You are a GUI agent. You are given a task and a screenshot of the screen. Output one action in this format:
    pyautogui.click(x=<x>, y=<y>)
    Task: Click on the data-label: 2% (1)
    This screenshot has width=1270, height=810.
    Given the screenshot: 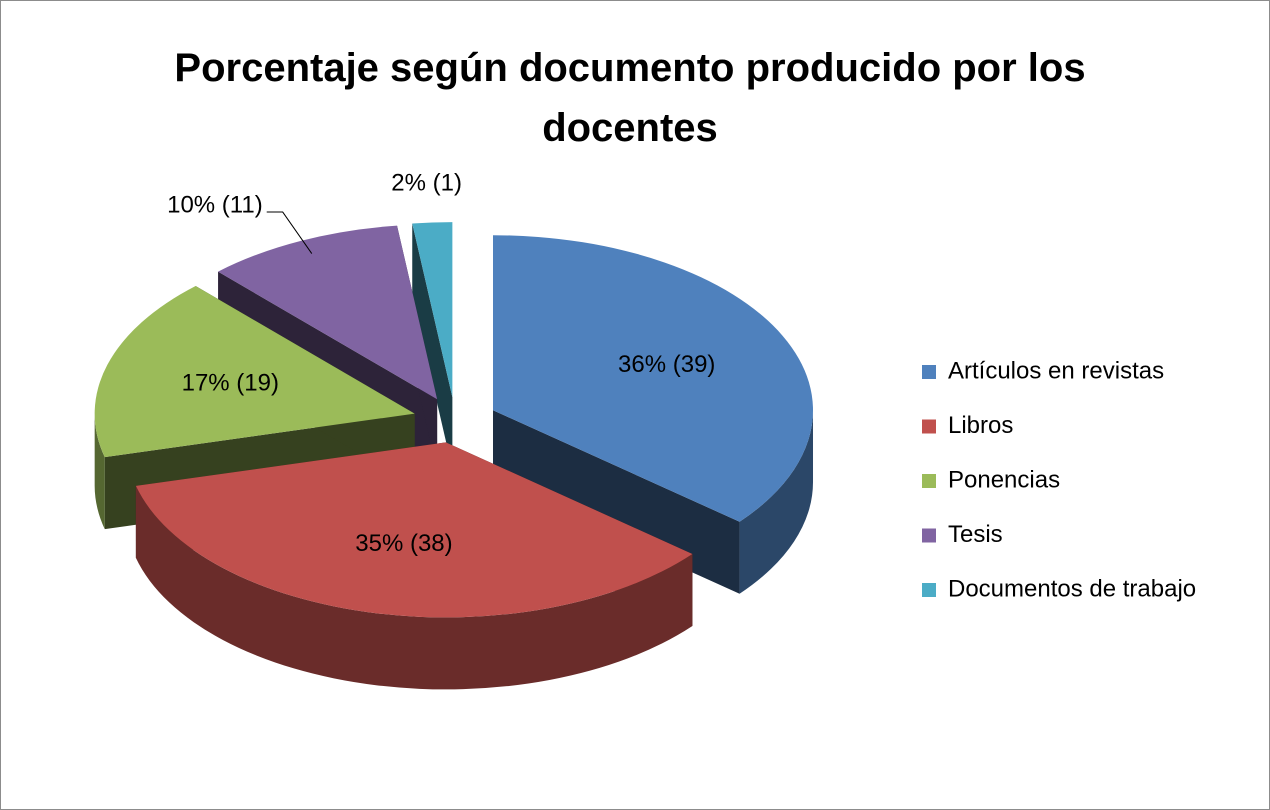 What is the action you would take?
    pyautogui.click(x=426, y=182)
    